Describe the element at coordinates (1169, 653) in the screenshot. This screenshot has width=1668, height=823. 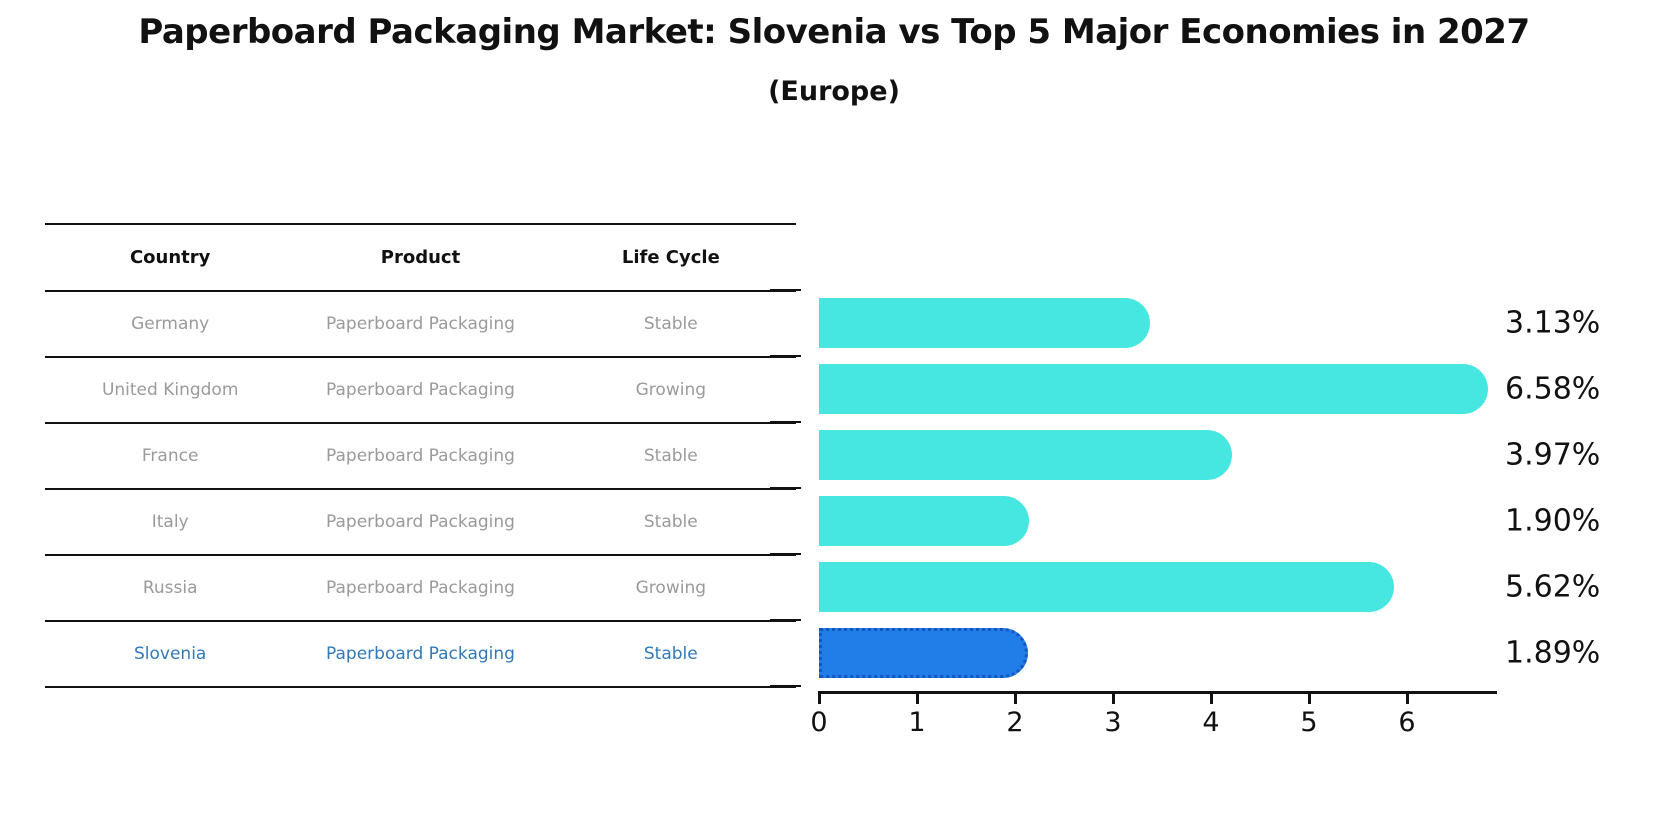
I see `bar-row-slovenia` at that location.